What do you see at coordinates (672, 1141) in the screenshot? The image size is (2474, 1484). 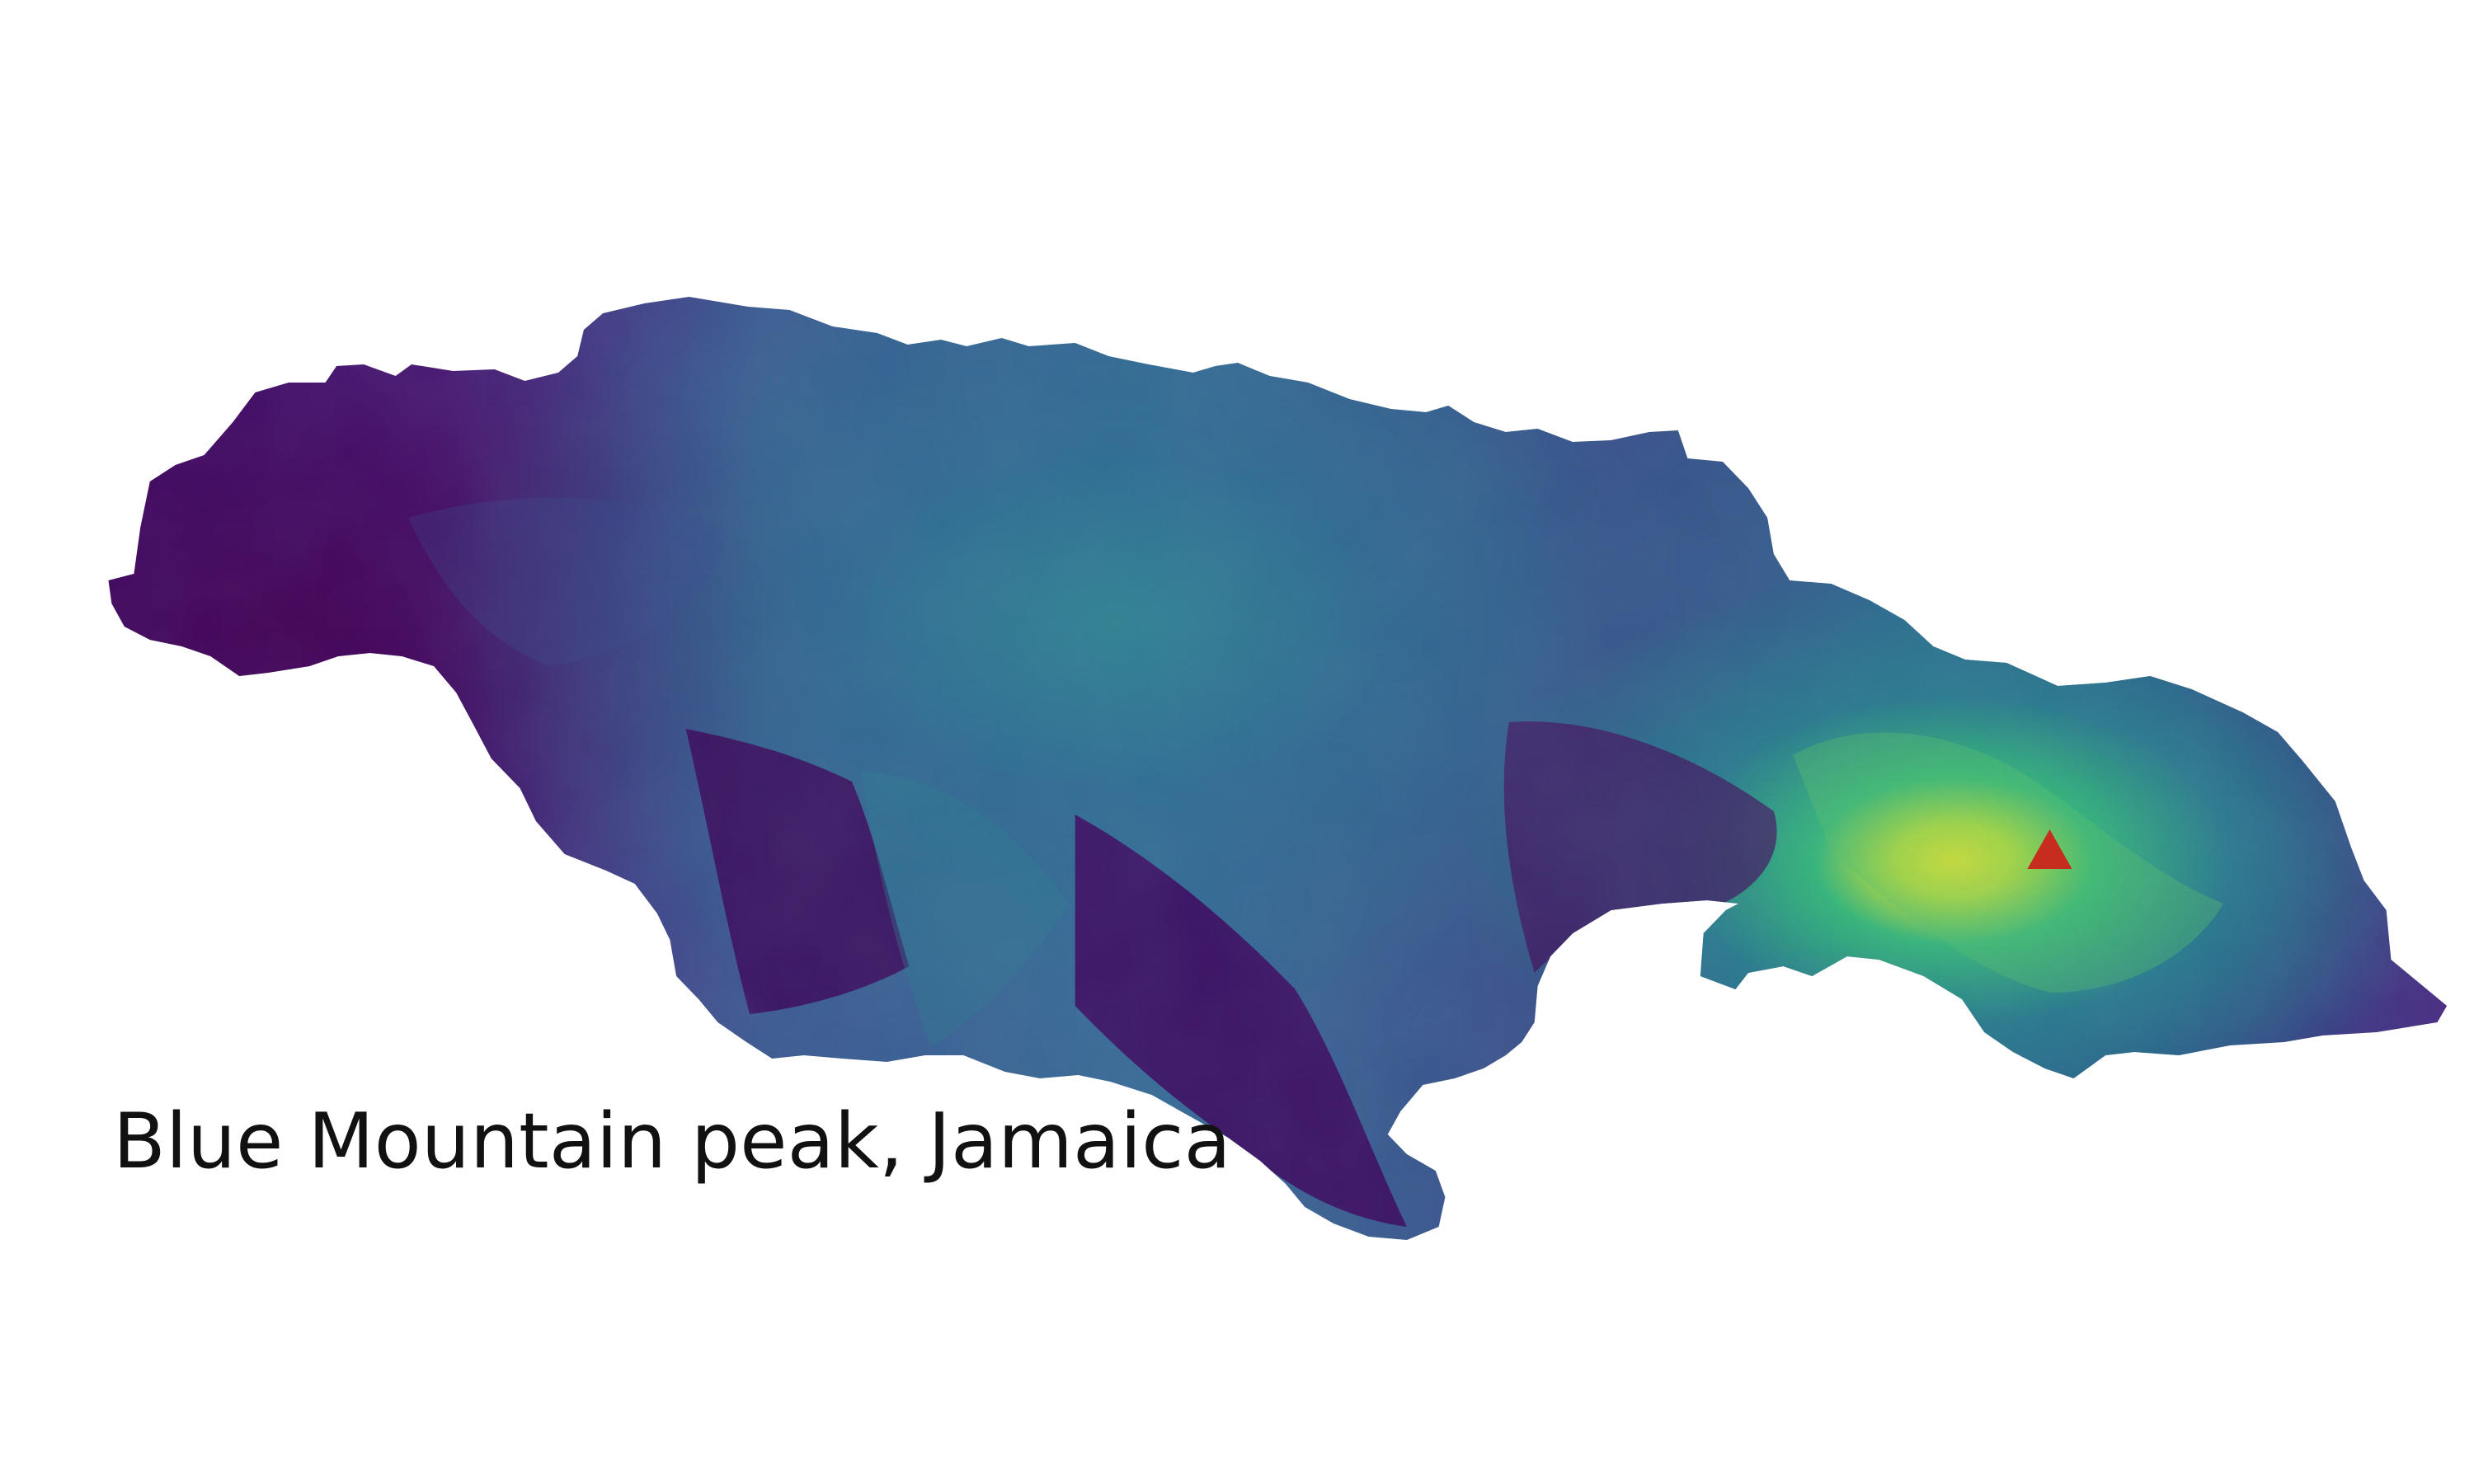 I see `map-caption: Blue Mountain peak, Jamaica` at bounding box center [672, 1141].